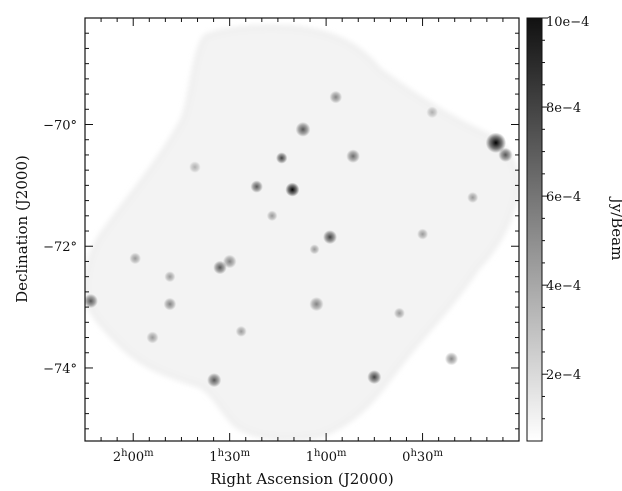 This screenshot has height=491, width=622. What do you see at coordinates (133, 456) in the screenshot?
I see `x-tick-label: 2h00m` at bounding box center [133, 456].